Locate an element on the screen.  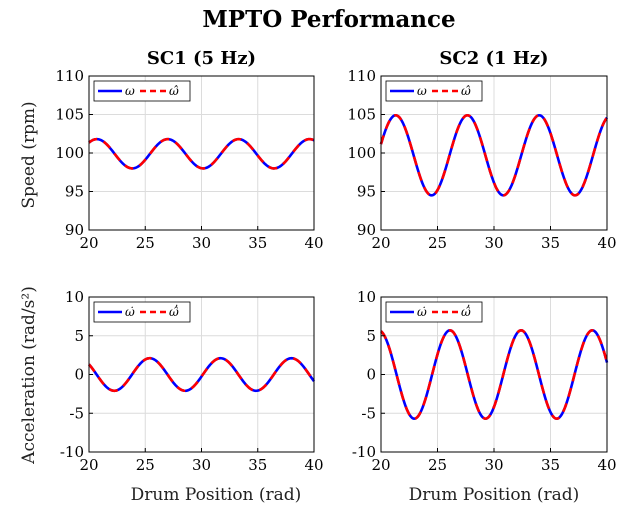
x-axis-label-left: Drum Position (rad) is located at coordinates (216, 495).